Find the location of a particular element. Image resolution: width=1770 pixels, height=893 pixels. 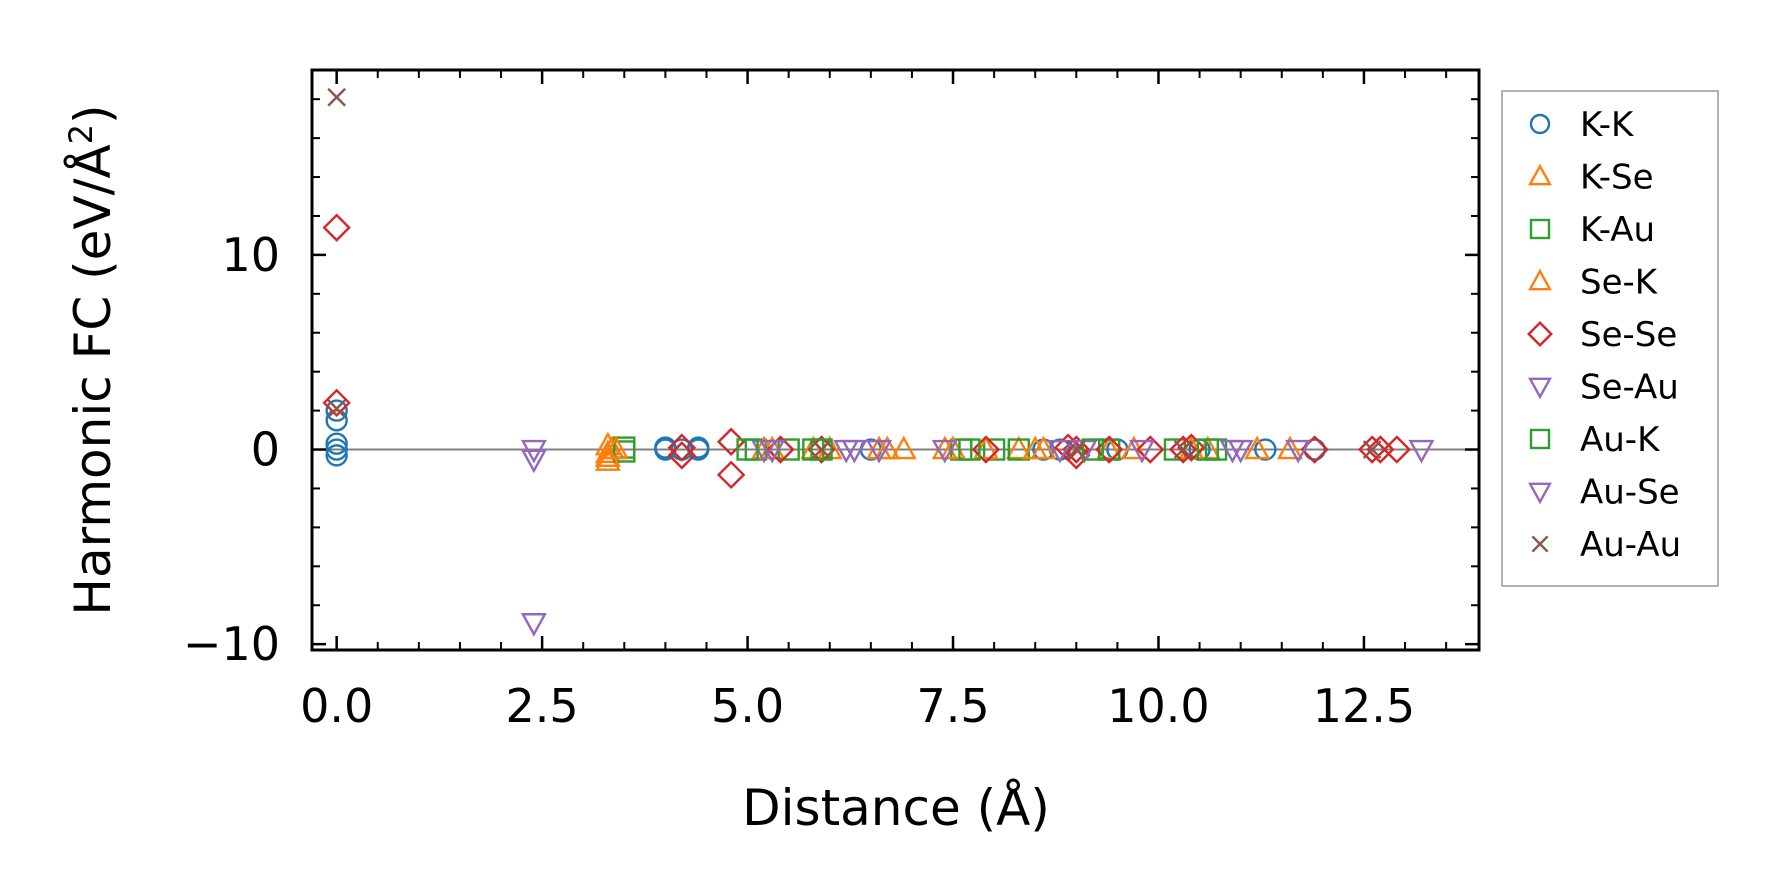

x-tick-label: 12.5 is located at coordinates (1364, 706).